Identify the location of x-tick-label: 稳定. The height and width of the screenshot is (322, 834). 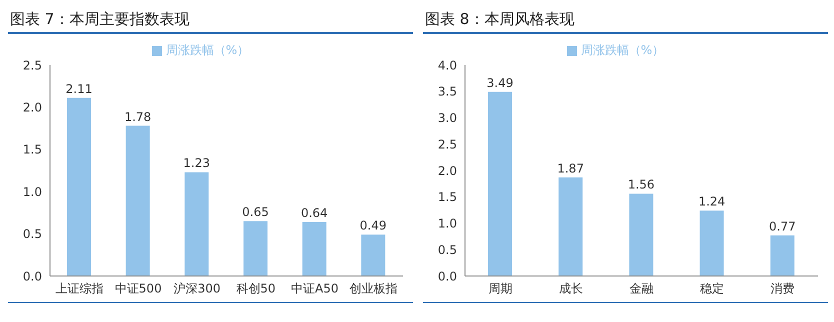
(712, 289).